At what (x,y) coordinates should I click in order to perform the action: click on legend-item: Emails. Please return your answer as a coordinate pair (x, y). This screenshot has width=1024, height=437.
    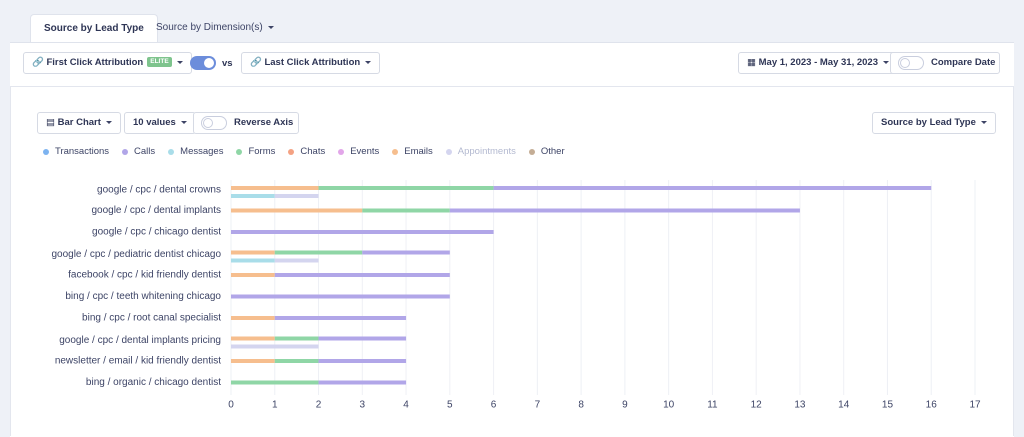
    Looking at the image, I should click on (412, 151).